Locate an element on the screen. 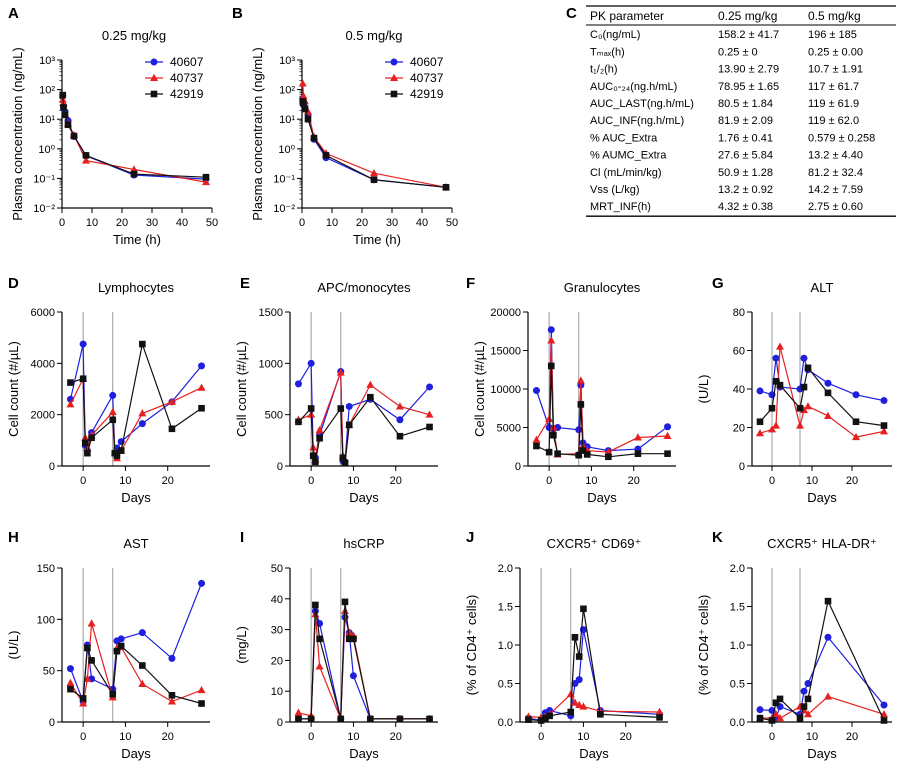 The image size is (900, 767). y-tick-label: 1.0 is located at coordinates (505, 646).